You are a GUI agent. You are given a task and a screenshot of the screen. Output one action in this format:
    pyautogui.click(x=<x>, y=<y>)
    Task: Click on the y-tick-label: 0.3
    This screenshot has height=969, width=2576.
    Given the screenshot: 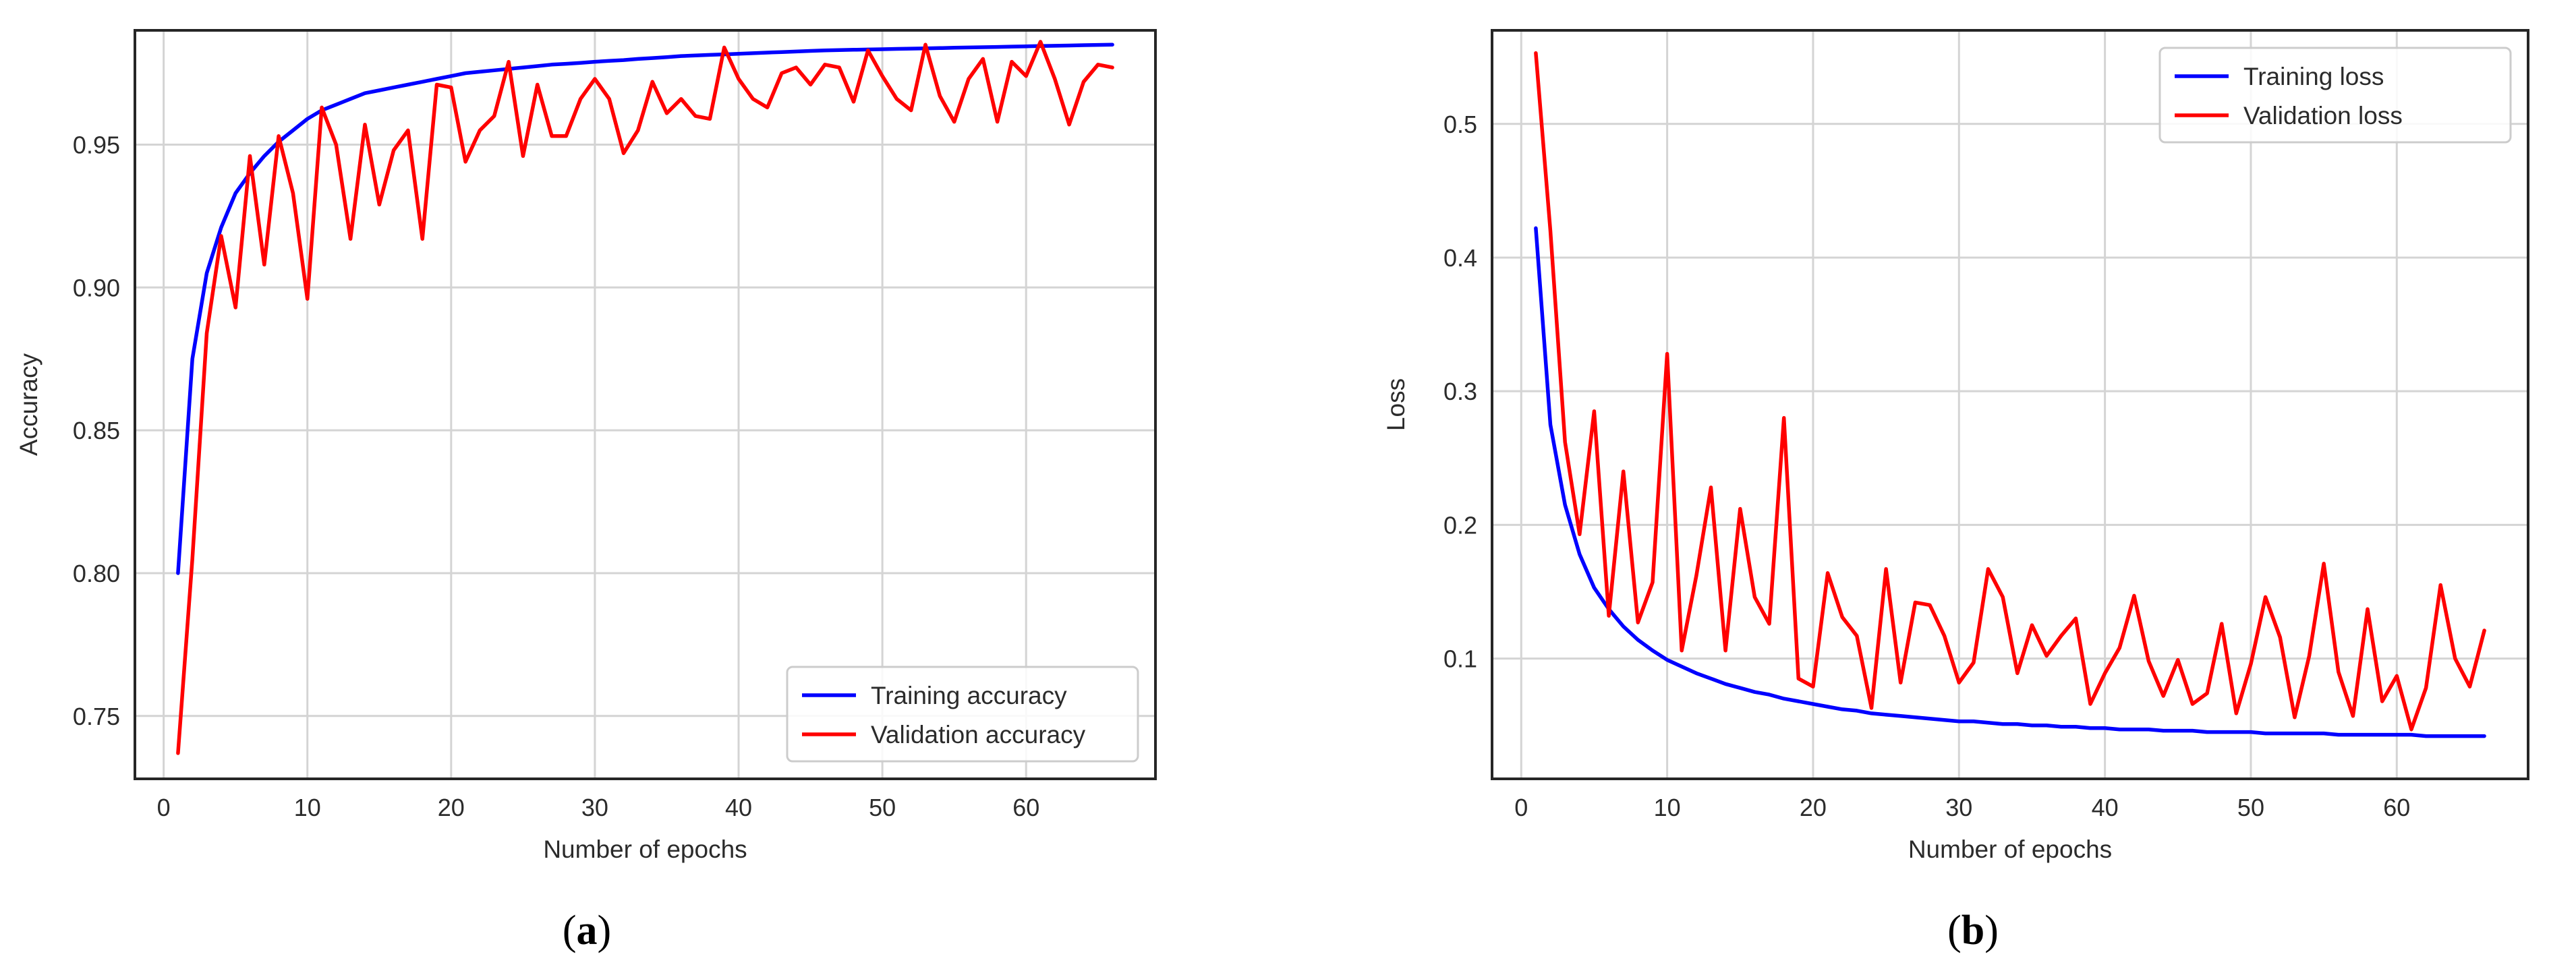 What is the action you would take?
    pyautogui.click(x=1460, y=391)
    